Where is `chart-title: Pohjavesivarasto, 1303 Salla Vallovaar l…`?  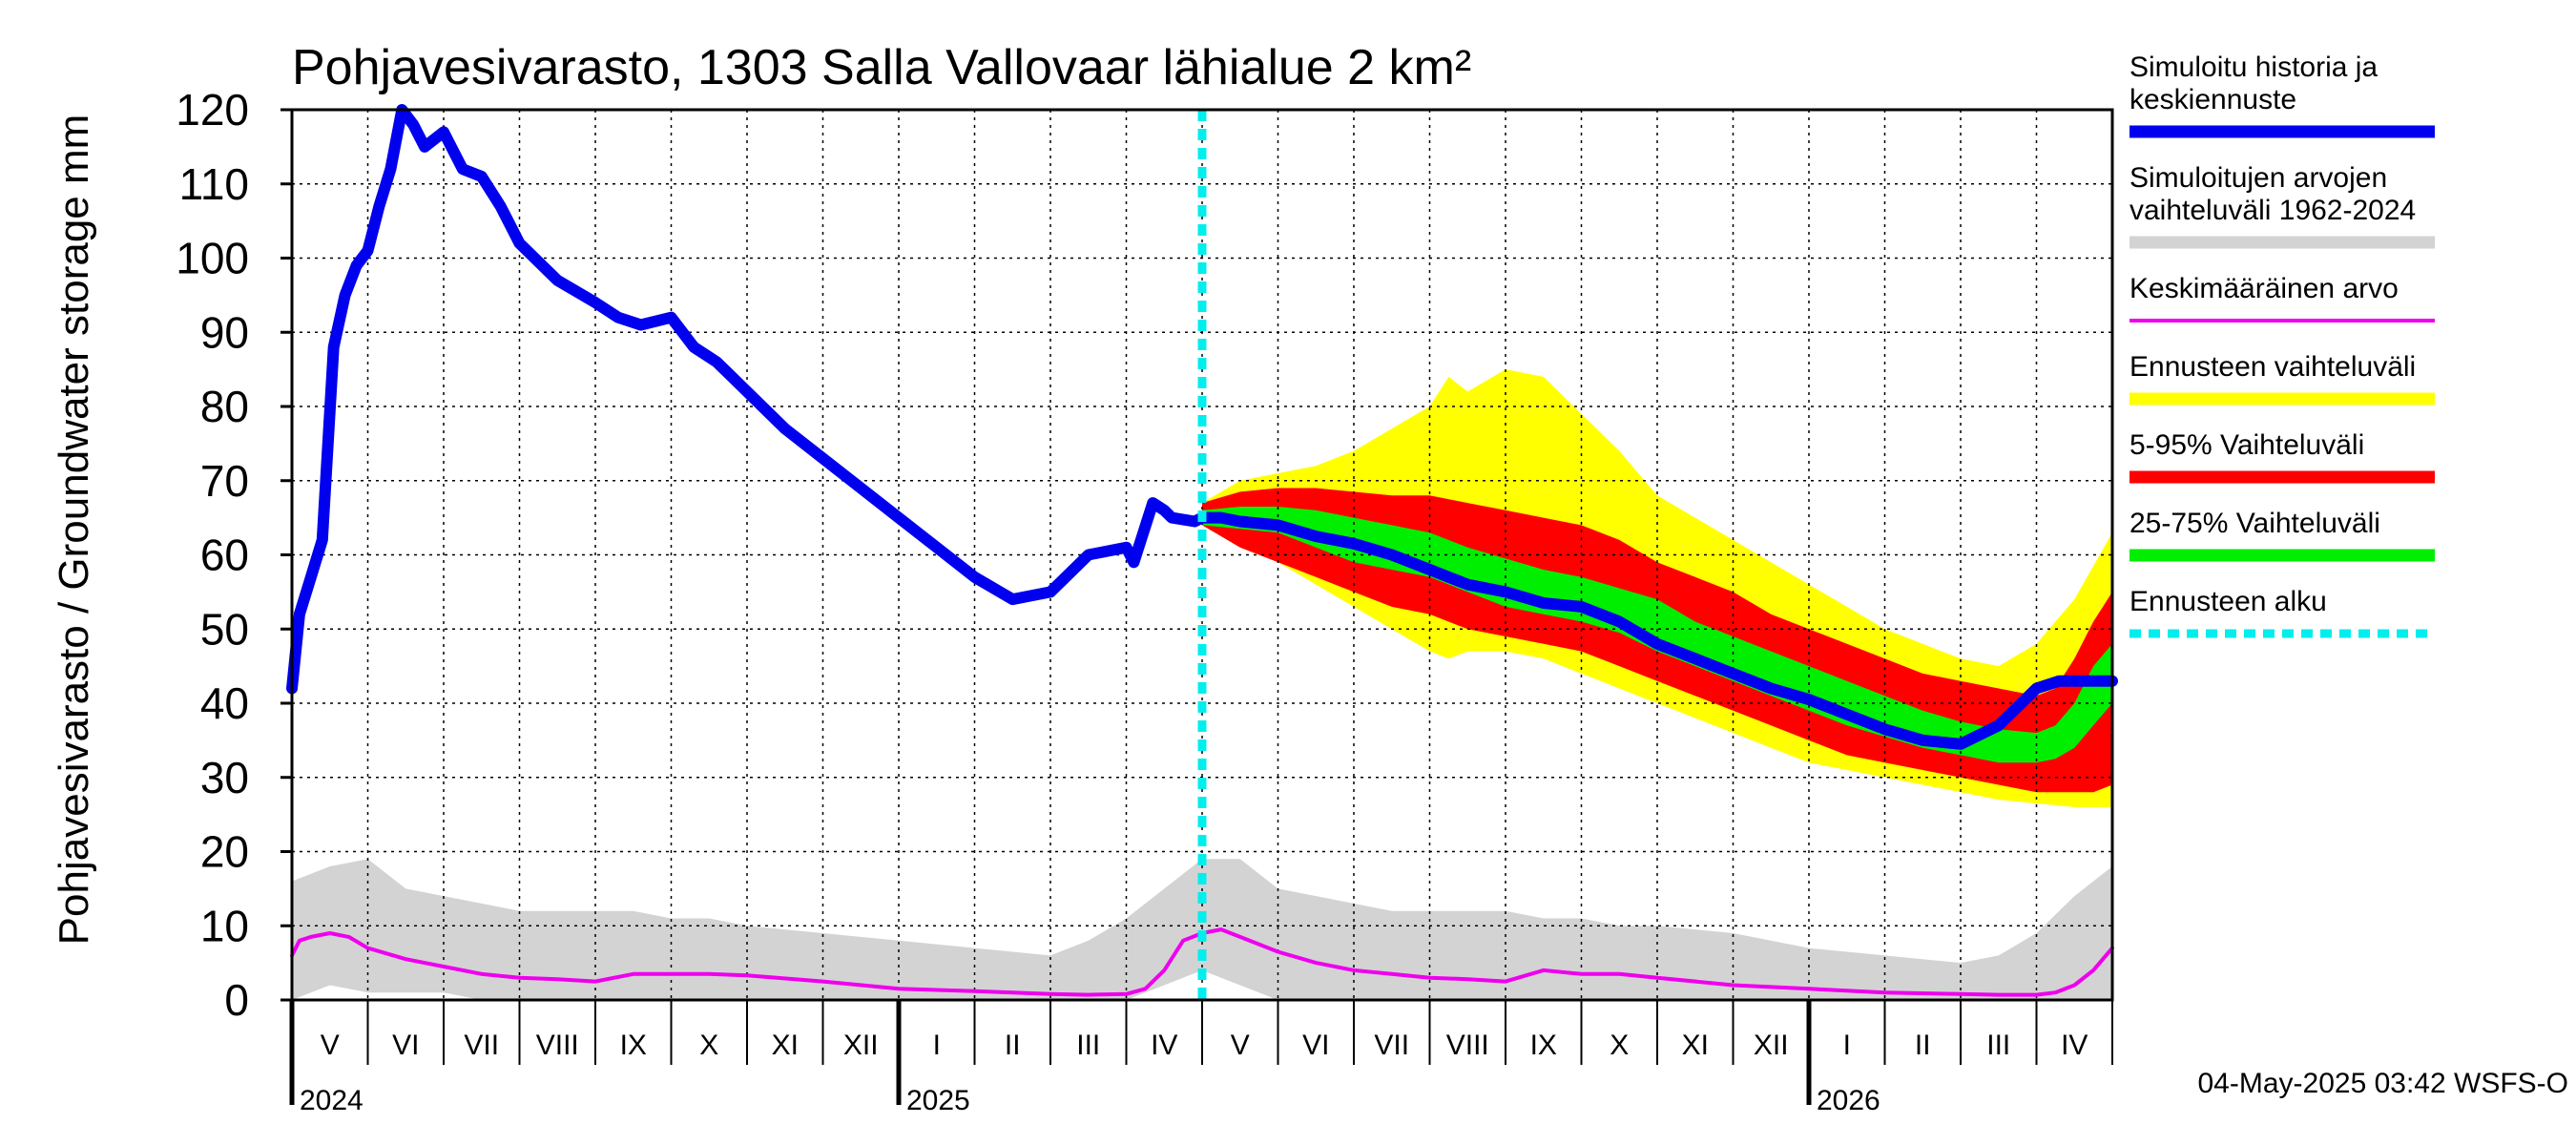 chart-title: Pohjavesivarasto, 1303 Salla Vallovaar l… is located at coordinates (881, 67).